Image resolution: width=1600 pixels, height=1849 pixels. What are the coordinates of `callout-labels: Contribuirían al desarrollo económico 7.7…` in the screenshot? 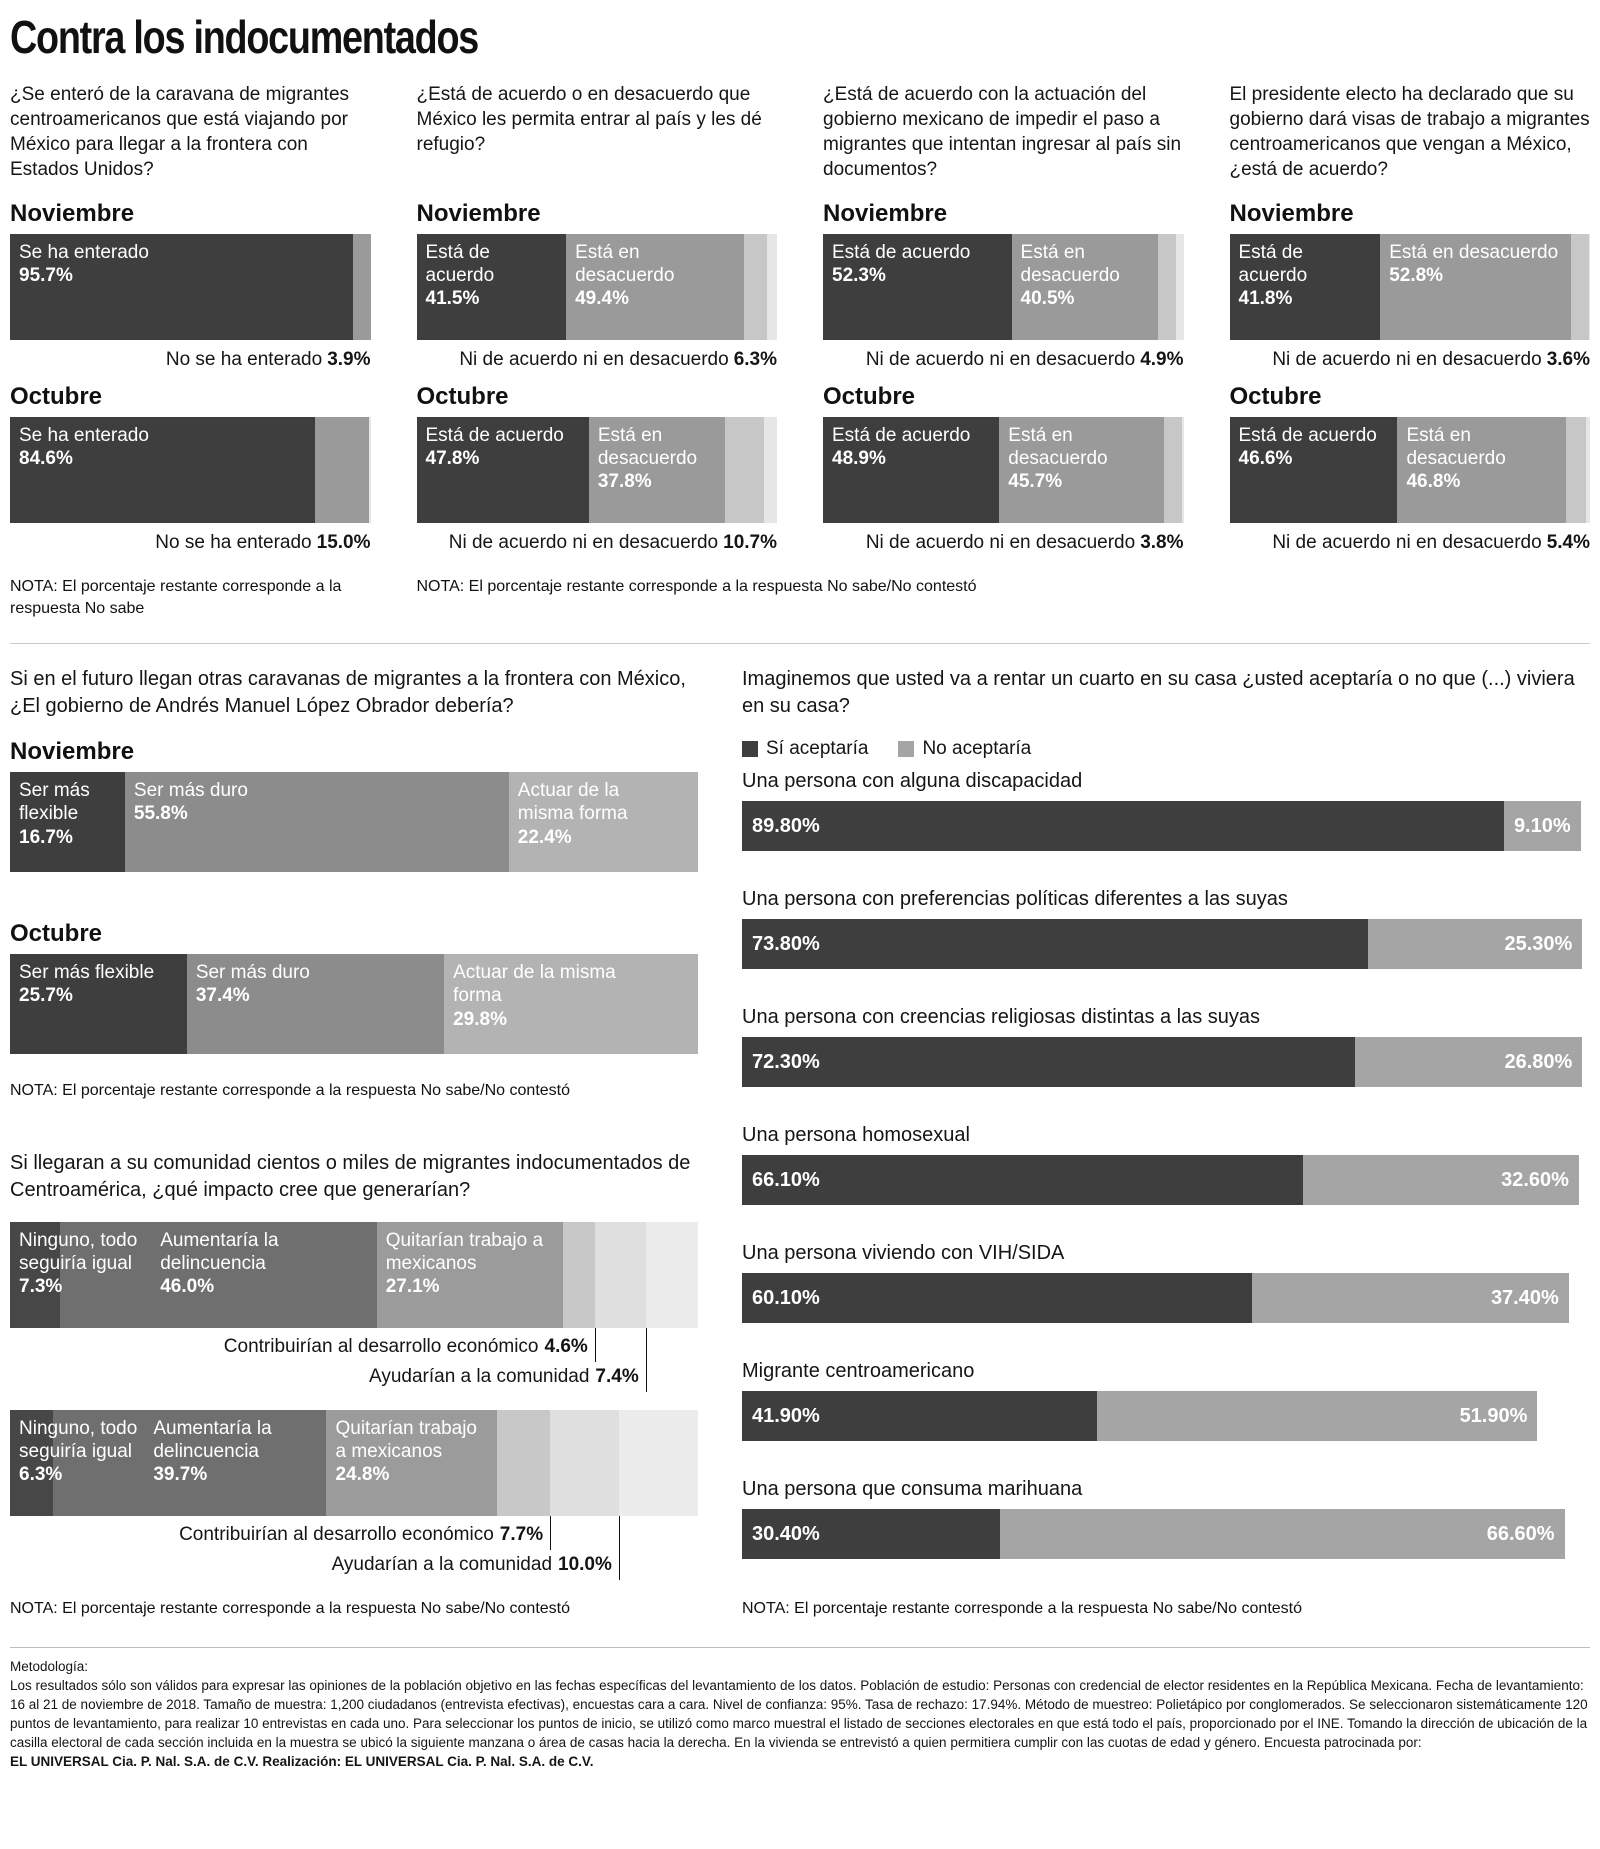 It's located at (354, 1553).